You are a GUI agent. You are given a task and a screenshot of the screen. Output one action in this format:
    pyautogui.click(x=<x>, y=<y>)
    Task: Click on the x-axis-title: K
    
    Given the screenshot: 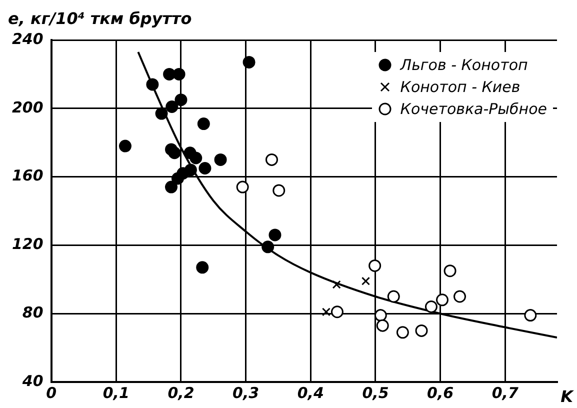 What is the action you would take?
    pyautogui.click(x=567, y=396)
    